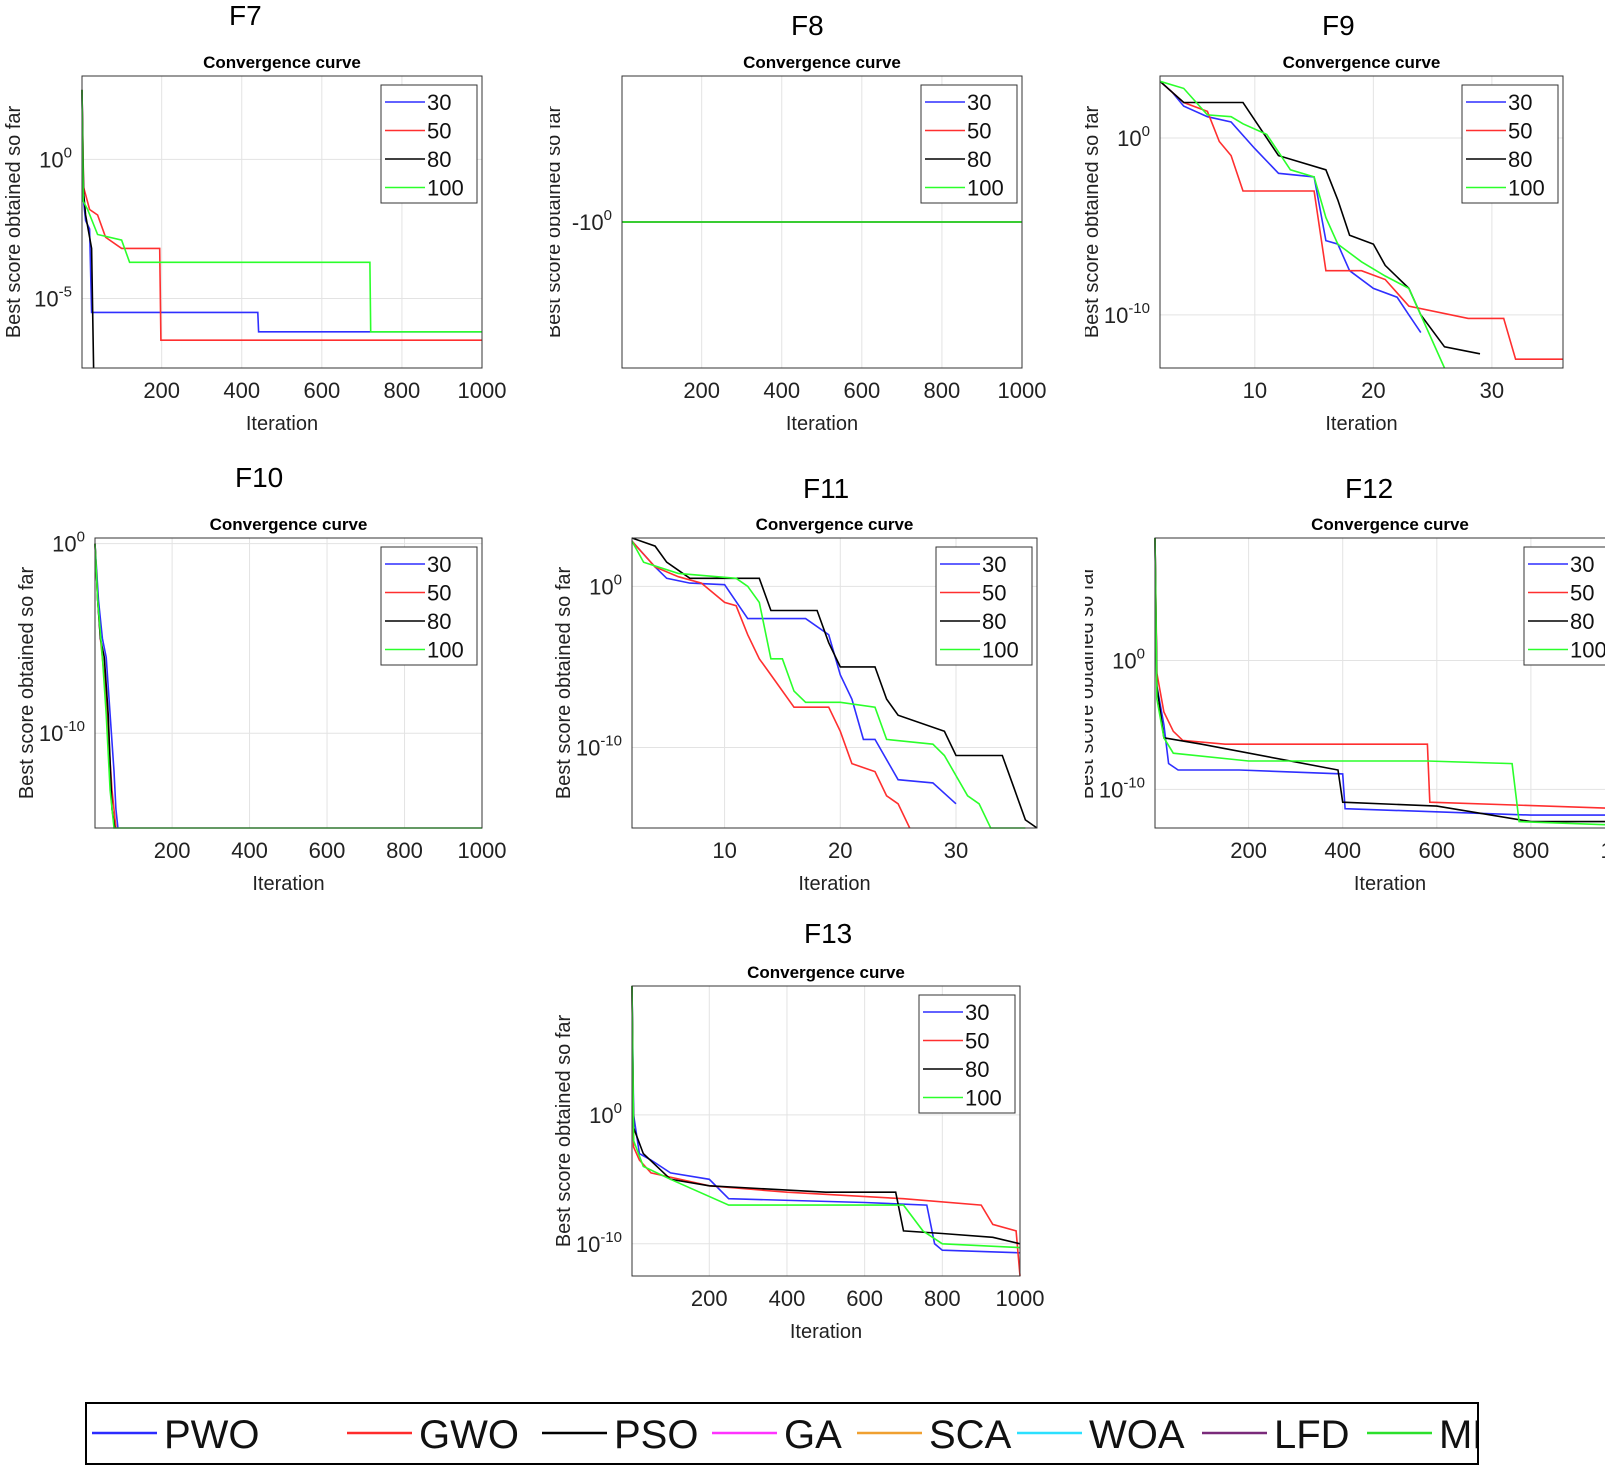  Describe the element at coordinates (212, 1435) in the screenshot. I see `algorithm-label-pwo: PWO` at that location.